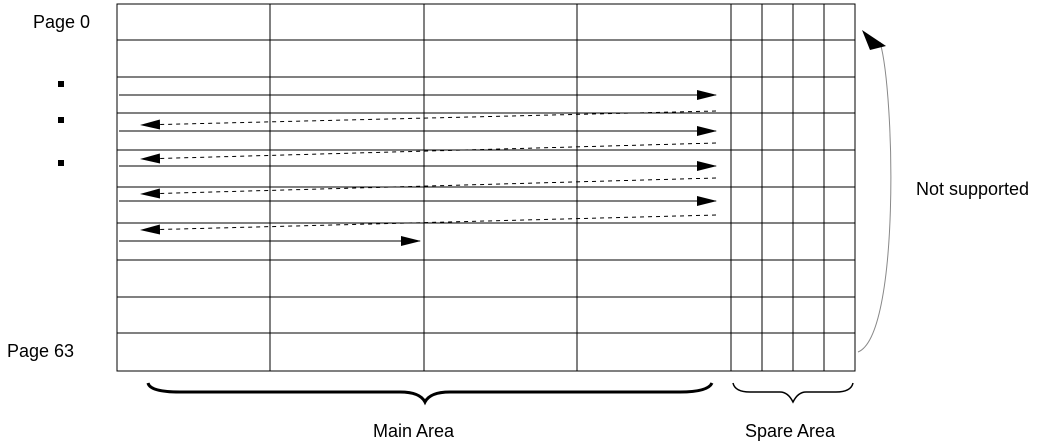 The width and height of the screenshot is (1062, 443). Describe the element at coordinates (430, 394) in the screenshot. I see `main-area-brace` at that location.